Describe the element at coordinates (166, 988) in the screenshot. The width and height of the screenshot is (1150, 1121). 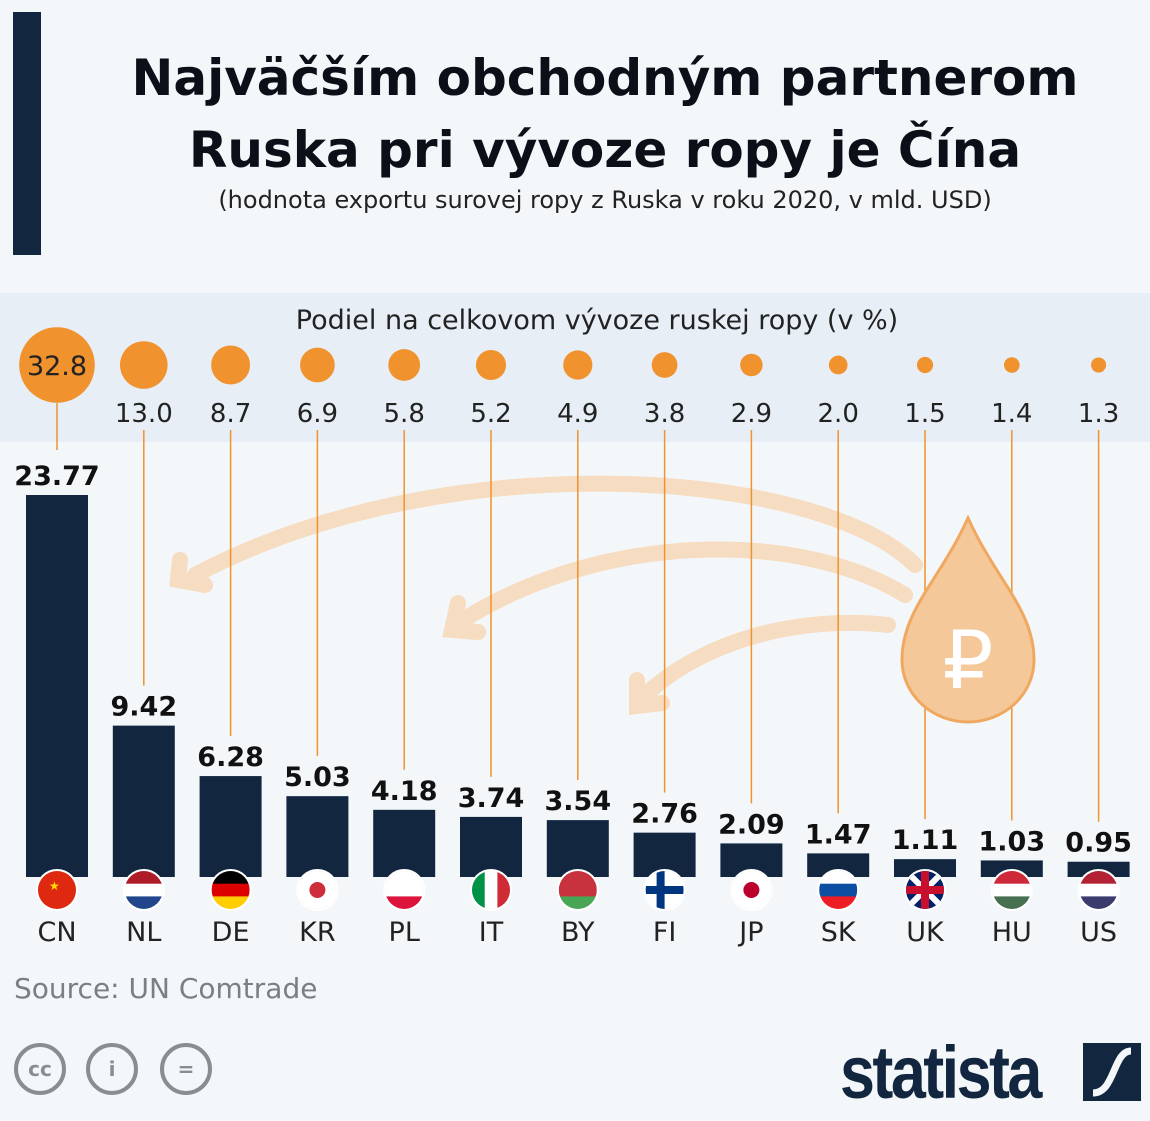
I see `source-note: Source: UN Comtrade` at that location.